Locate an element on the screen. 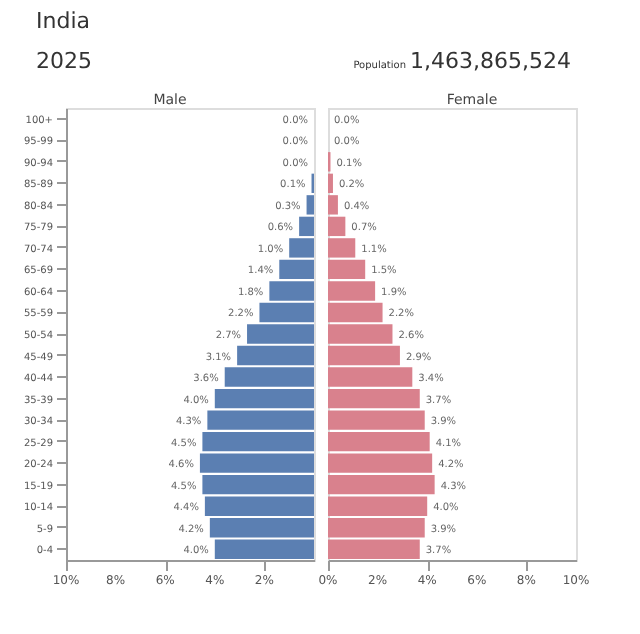 The width and height of the screenshot is (640, 634). chart-subtitle: 2025 is located at coordinates (64, 61).